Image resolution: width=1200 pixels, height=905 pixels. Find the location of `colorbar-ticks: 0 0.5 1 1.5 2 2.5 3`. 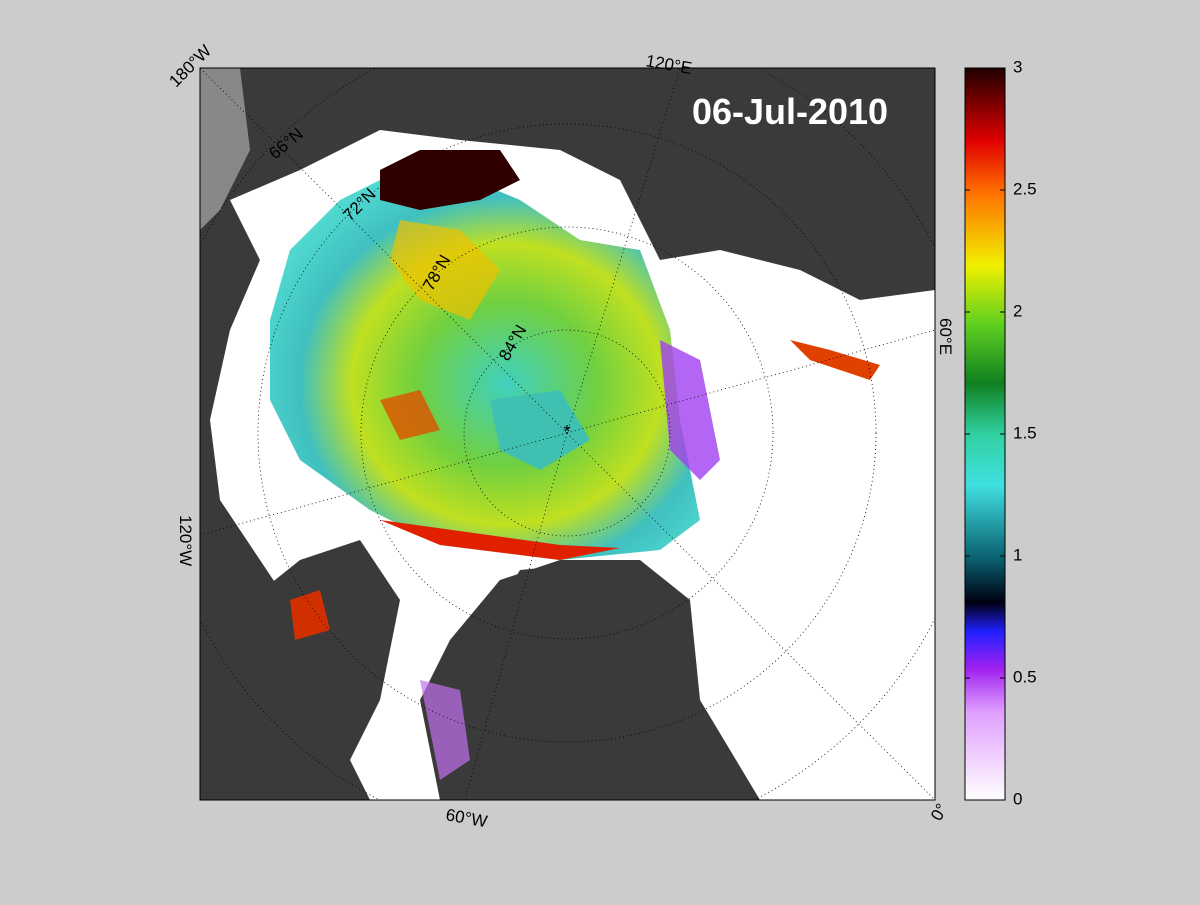

colorbar-ticks: 0 0.5 1 1.5 2 2.5 3 is located at coordinates (1001, 432).